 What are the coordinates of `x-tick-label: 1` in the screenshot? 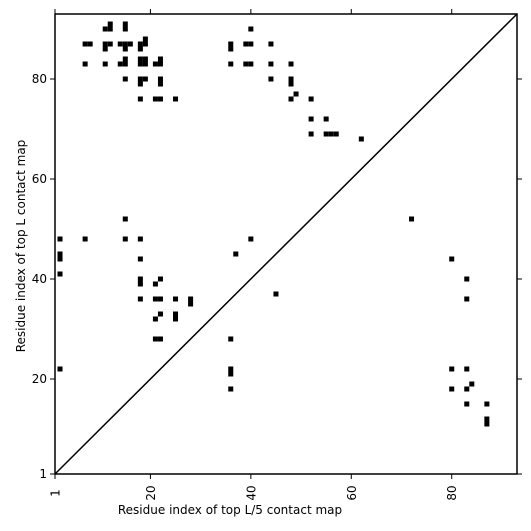 It's located at (56, 493).